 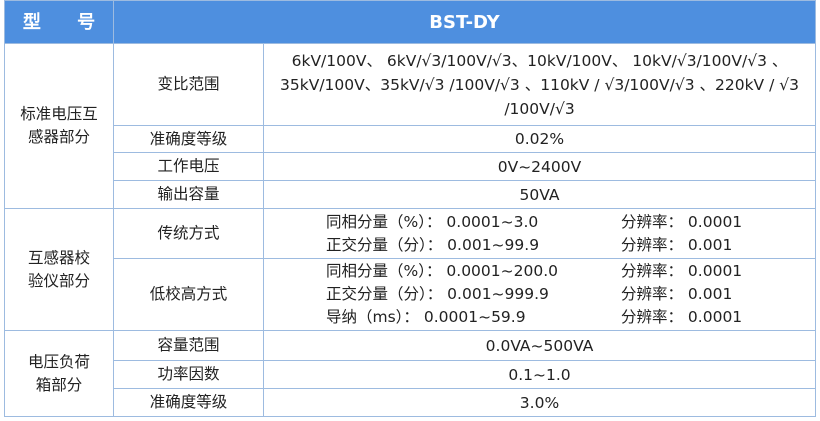 I want to click on range: 正交分量（分）： 0.001~99.9, so click(x=433, y=244).